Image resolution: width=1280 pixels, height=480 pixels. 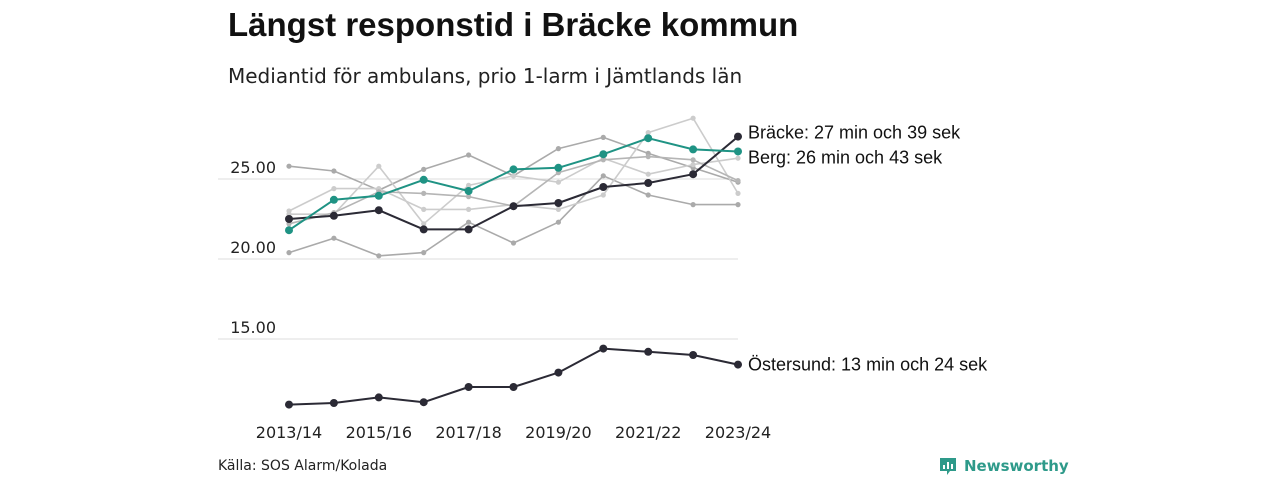 I want to click on series-bräcke, so click(x=513, y=183).